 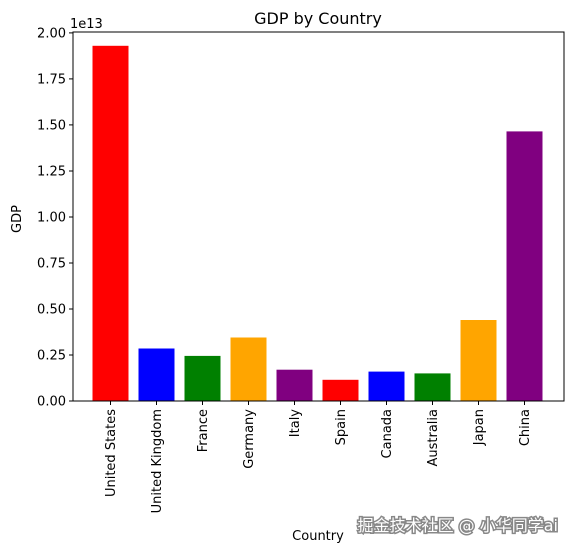 I want to click on y-ticks-group: 0.00 0.25 0.50 0.75 1.00 1.25 1.50 1.75 2.00, so click(x=55, y=218).